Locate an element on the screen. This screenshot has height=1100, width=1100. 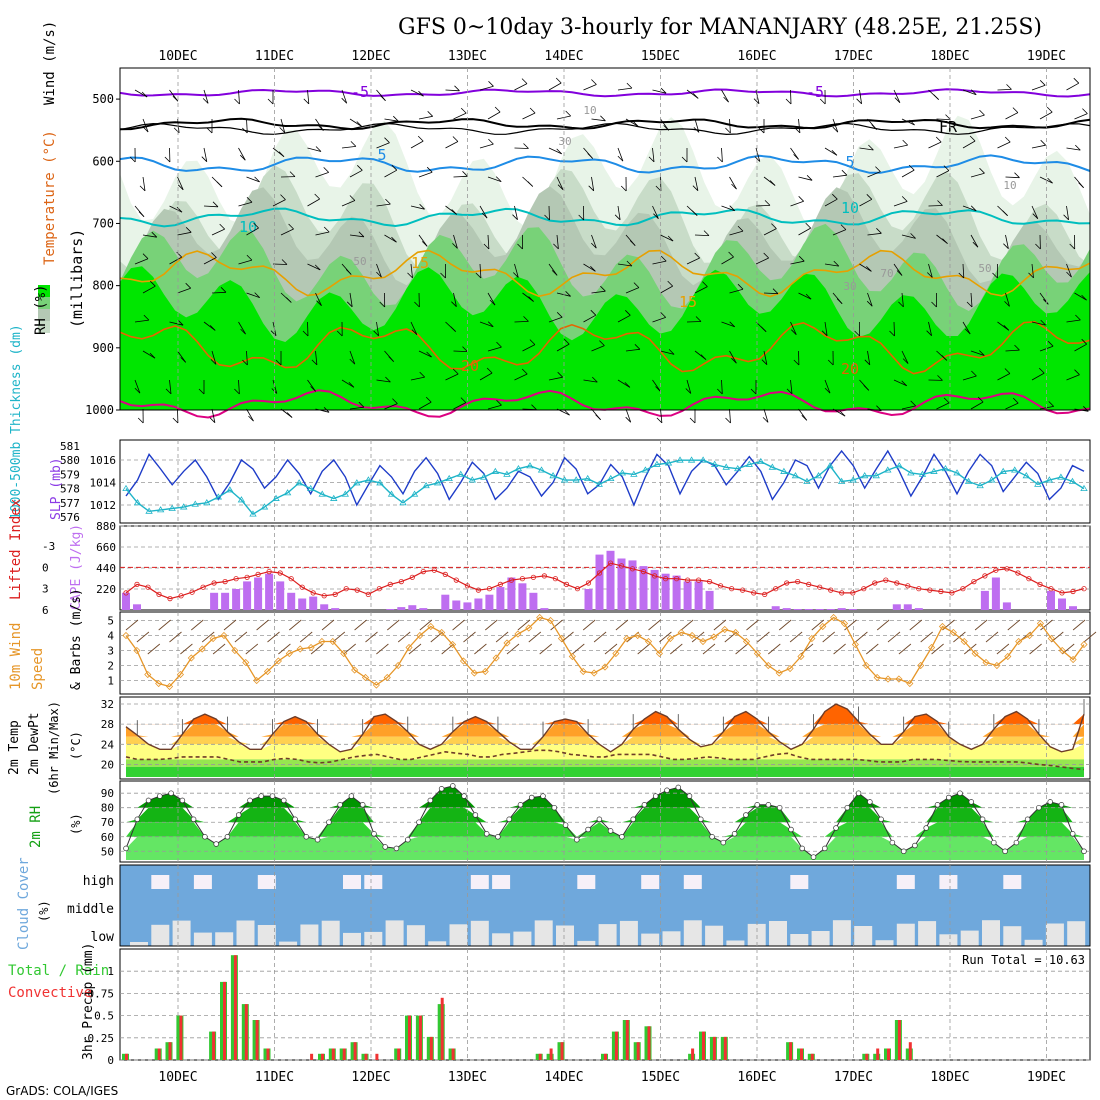
y-tick-label-left: 578 is located at coordinates (70, 489).